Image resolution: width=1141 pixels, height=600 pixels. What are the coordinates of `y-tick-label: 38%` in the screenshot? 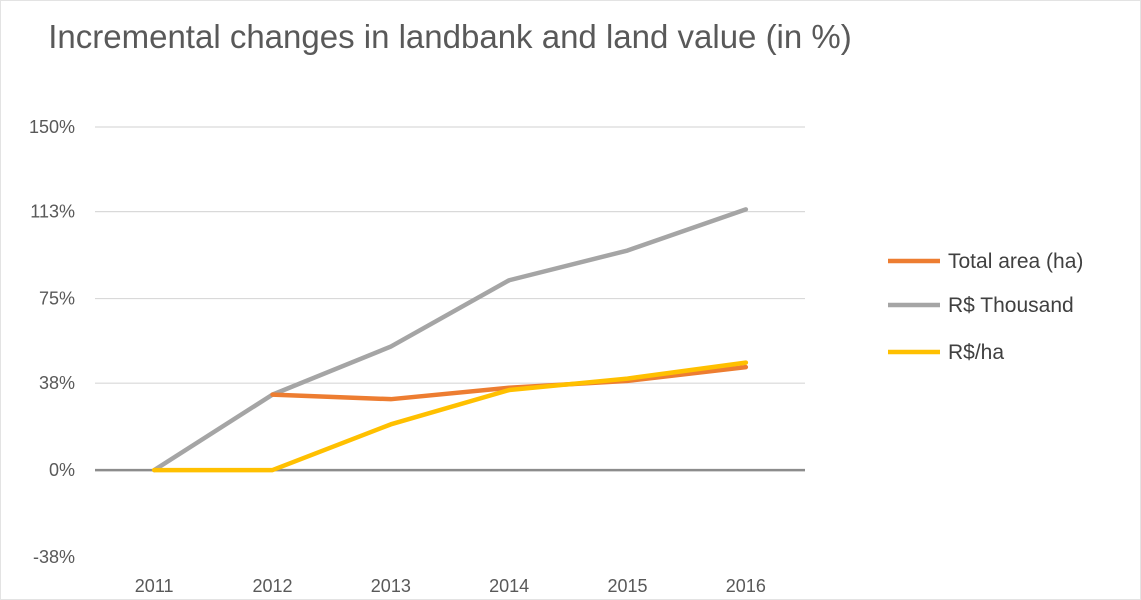 It's located at (57, 383).